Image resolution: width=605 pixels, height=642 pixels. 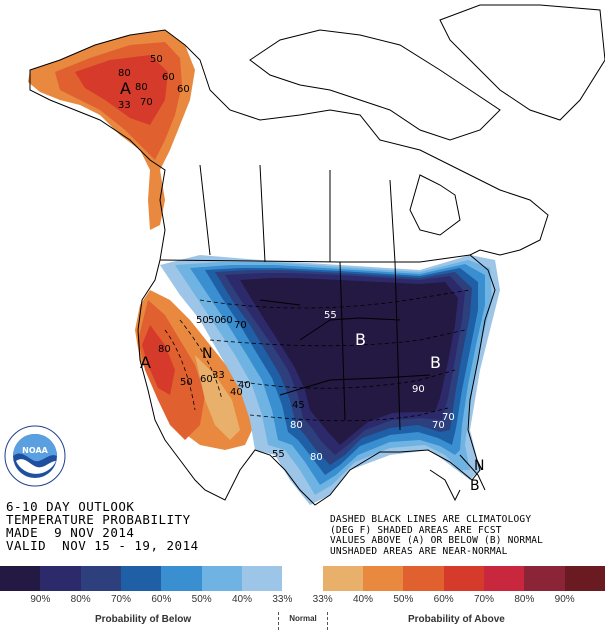 I want to click on east-label-2: 45, so click(x=298, y=405).